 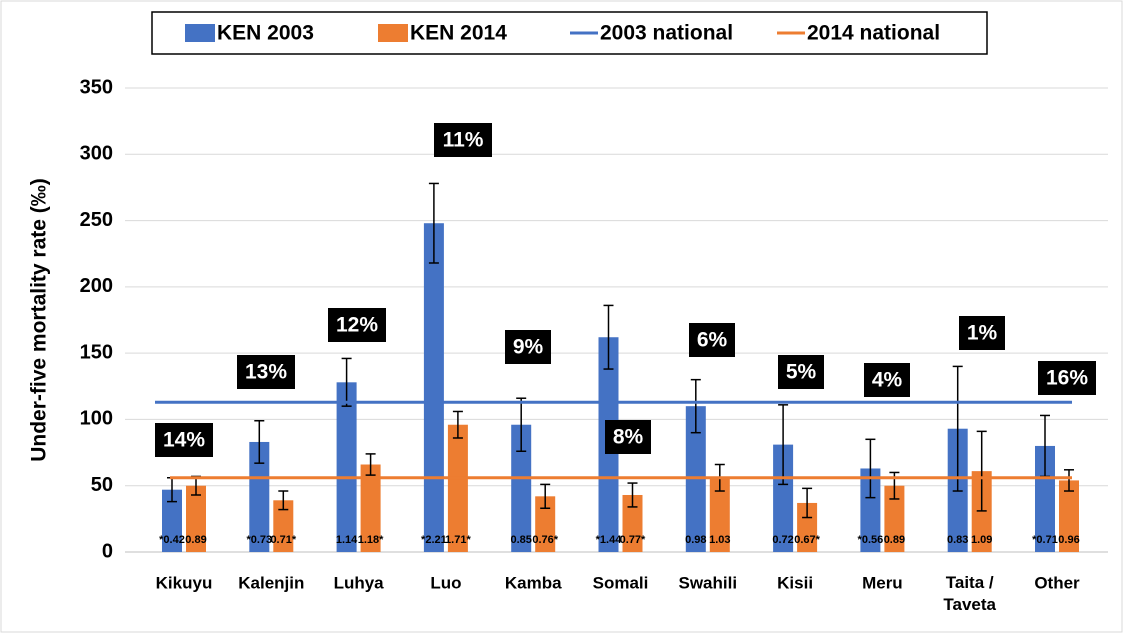 I want to click on x-tick-label: Somali, so click(x=621, y=582).